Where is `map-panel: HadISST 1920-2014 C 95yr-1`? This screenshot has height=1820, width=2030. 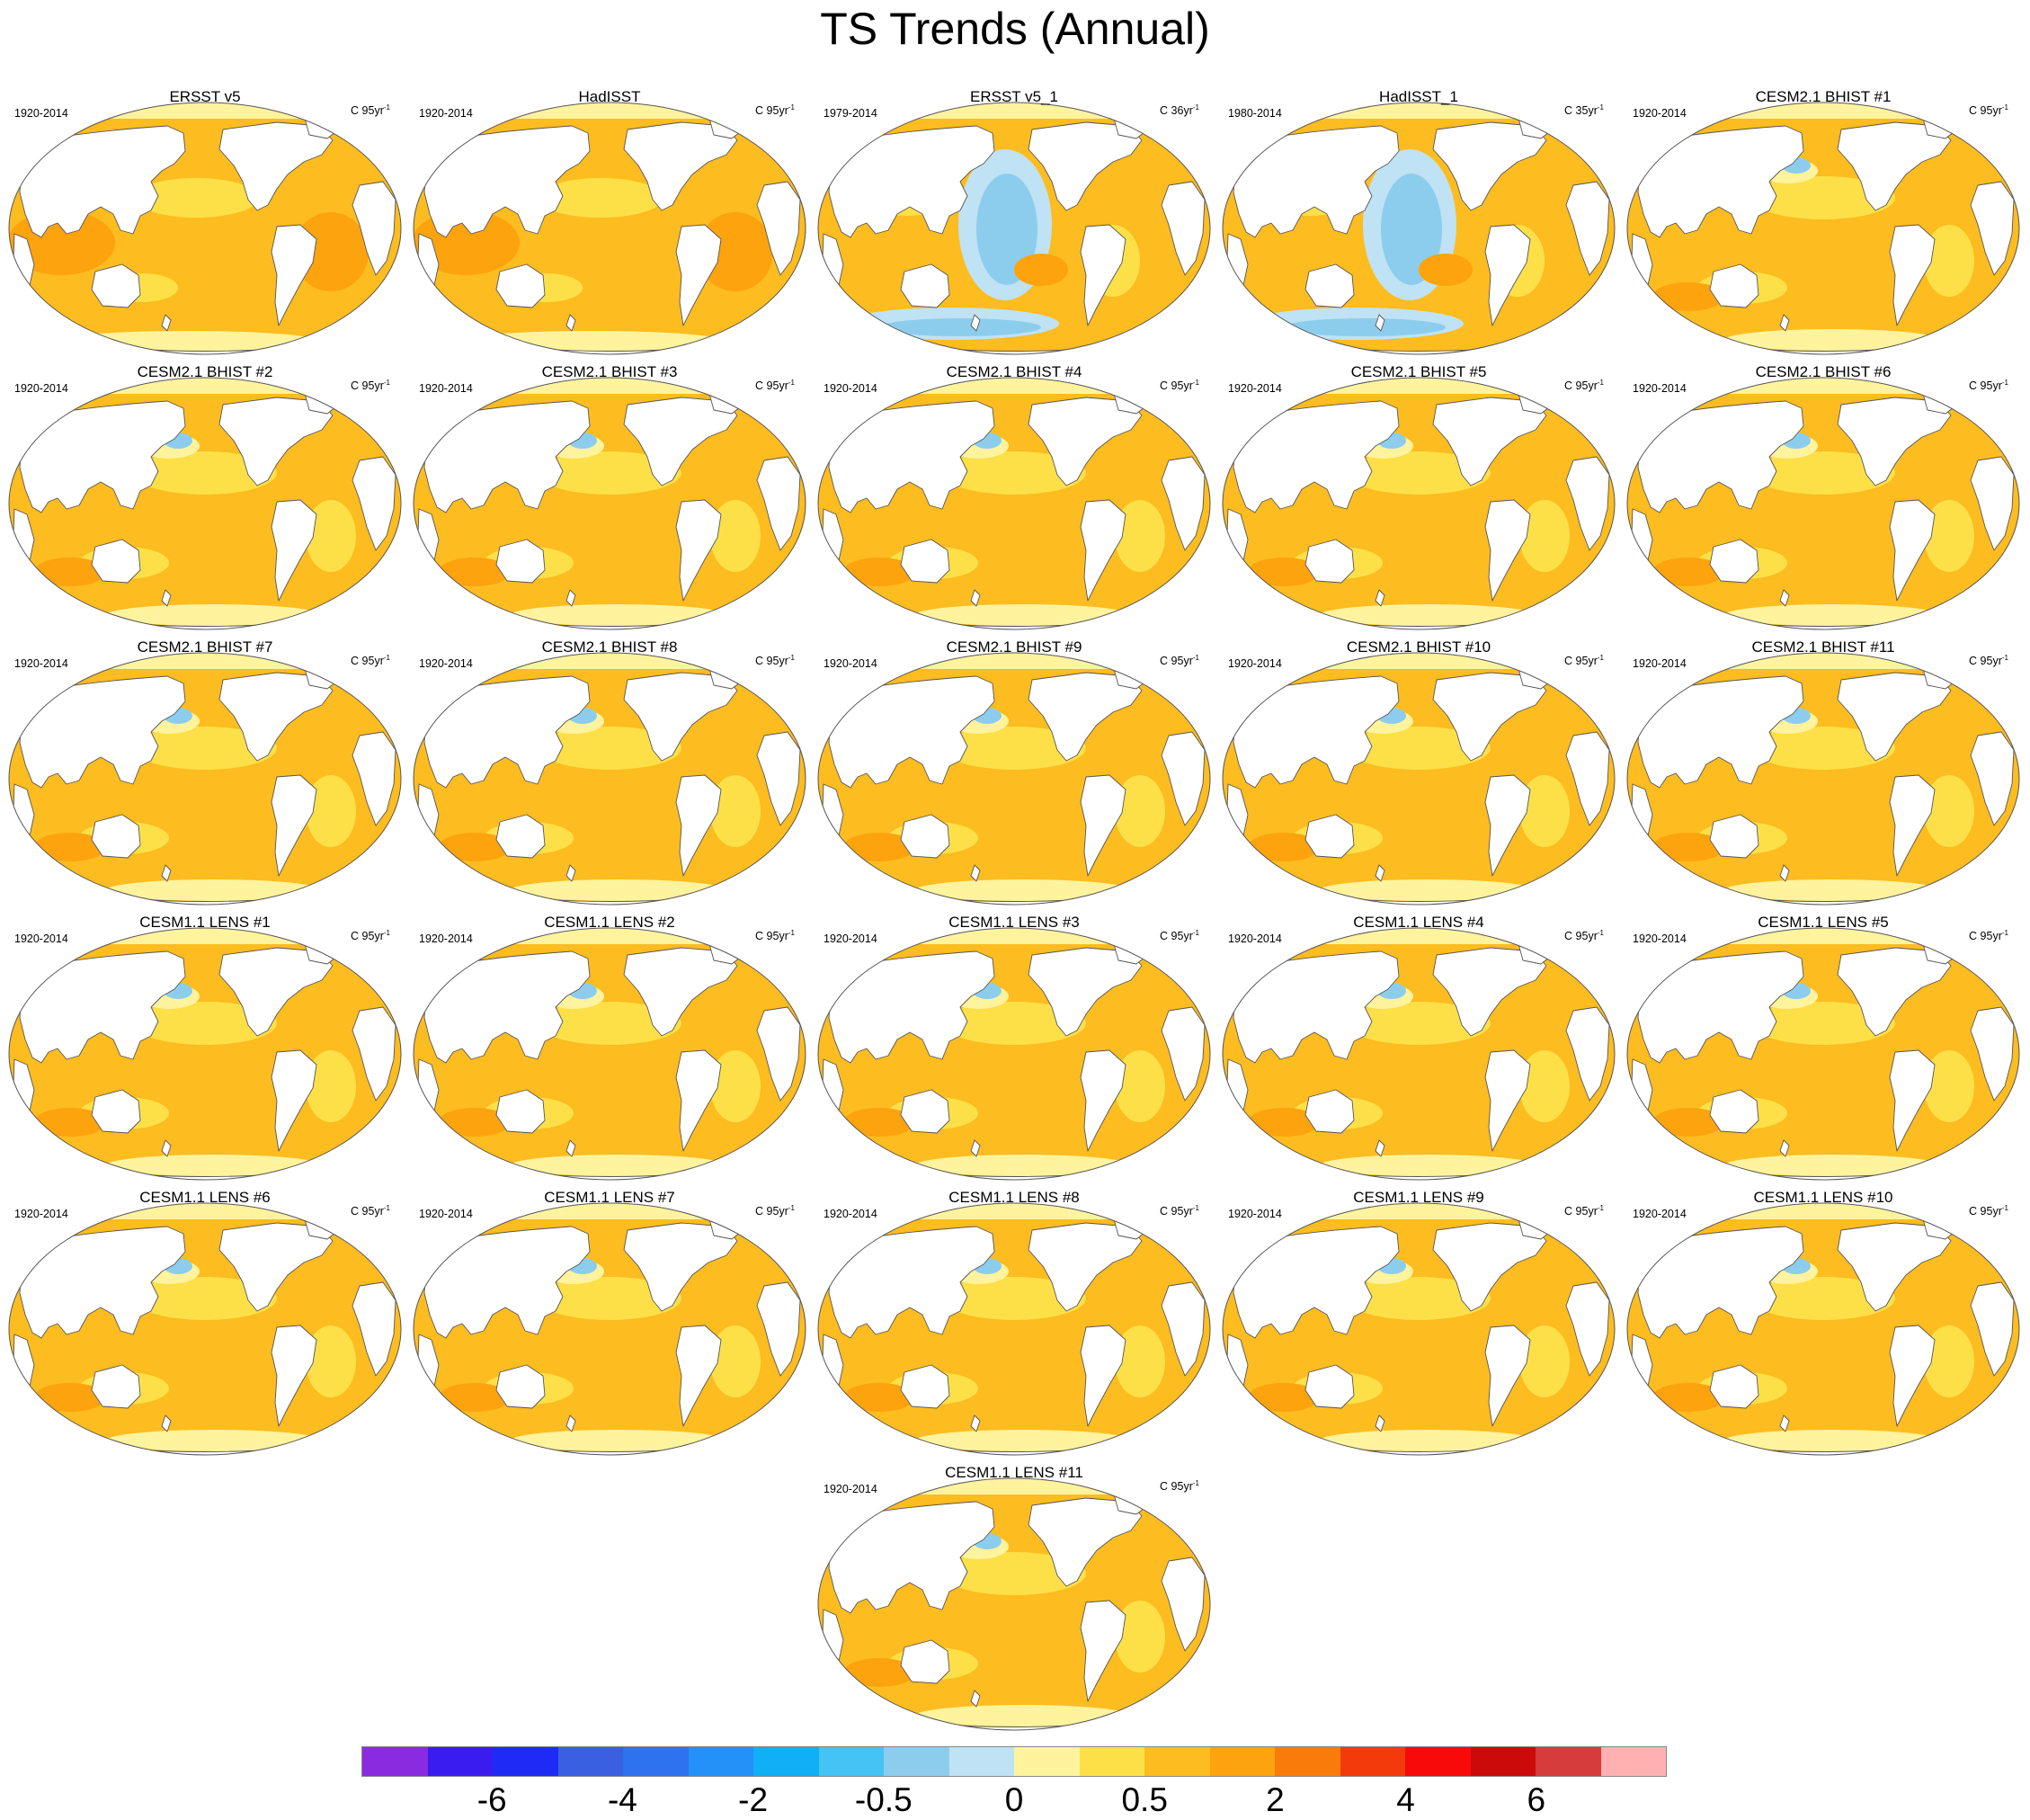 map-panel: HadISST 1920-2014 C 95yr-1 is located at coordinates (609, 223).